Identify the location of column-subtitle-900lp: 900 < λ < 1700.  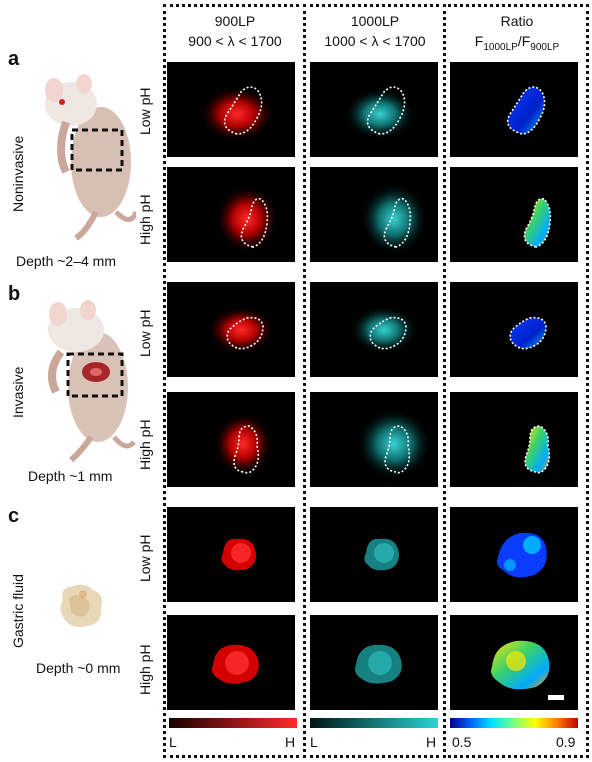
(235, 41).